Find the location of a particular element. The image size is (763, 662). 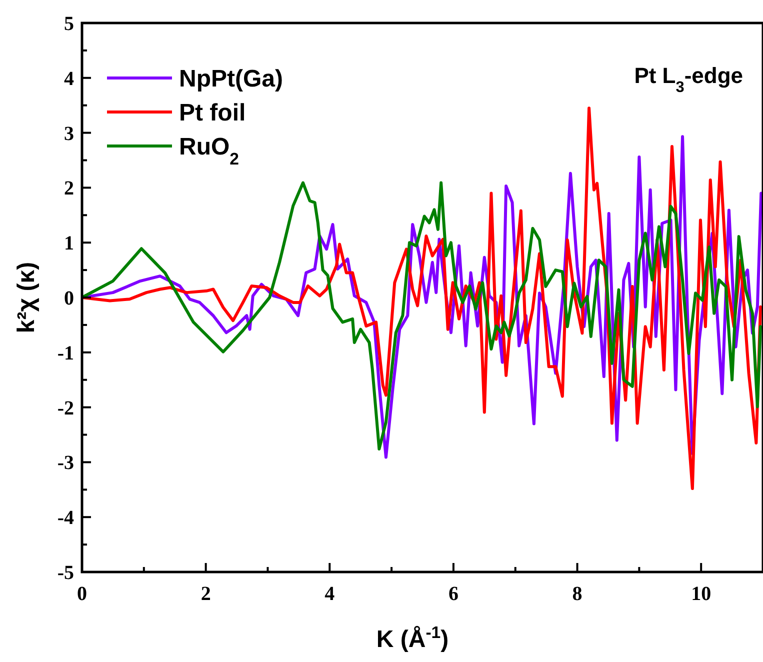

x-tick-label: 2 is located at coordinates (205, 594).